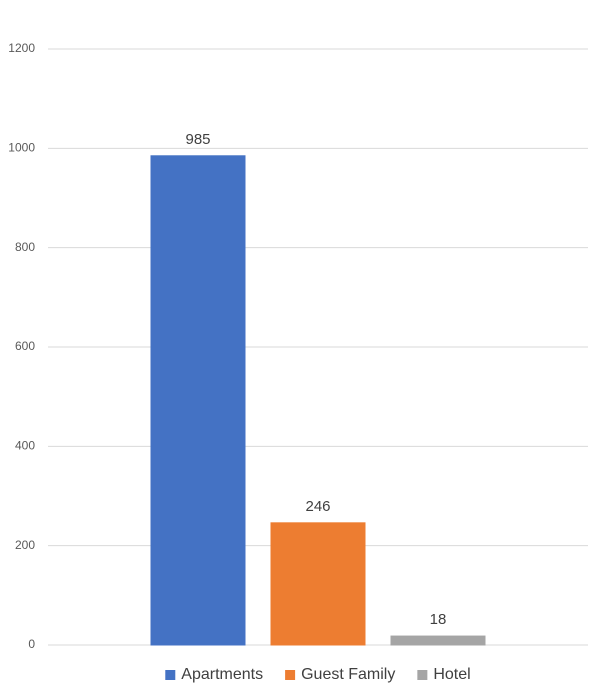 Image resolution: width=600 pixels, height=697 pixels. Describe the element at coordinates (21, 148) in the screenshot. I see `y-tick-label: 1000` at that location.